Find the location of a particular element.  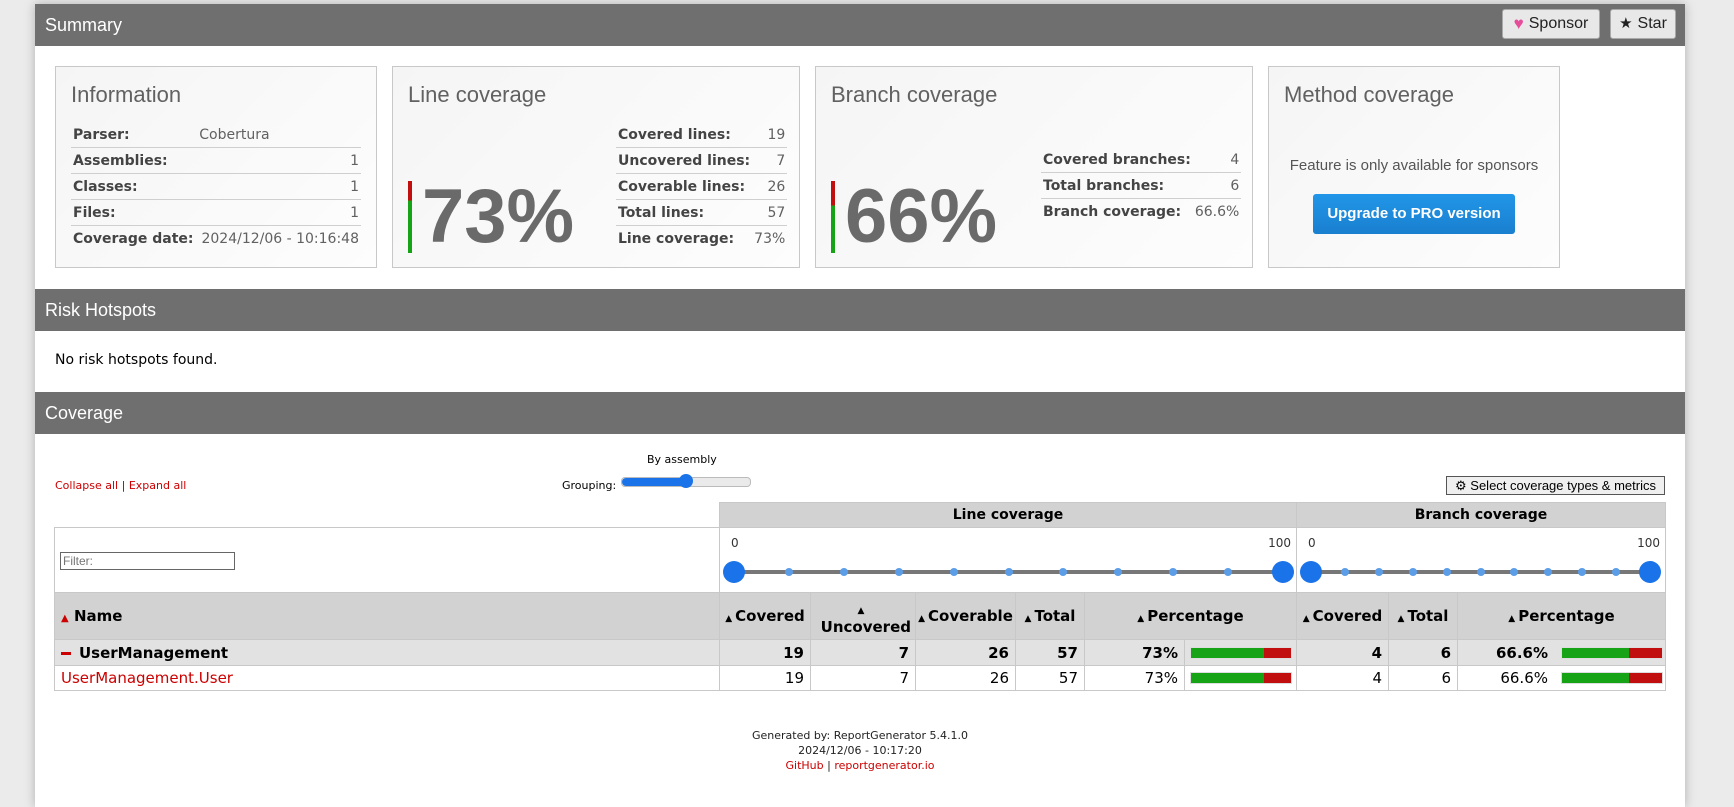

line-coverage-title: Line coverage is located at coordinates (477, 94).